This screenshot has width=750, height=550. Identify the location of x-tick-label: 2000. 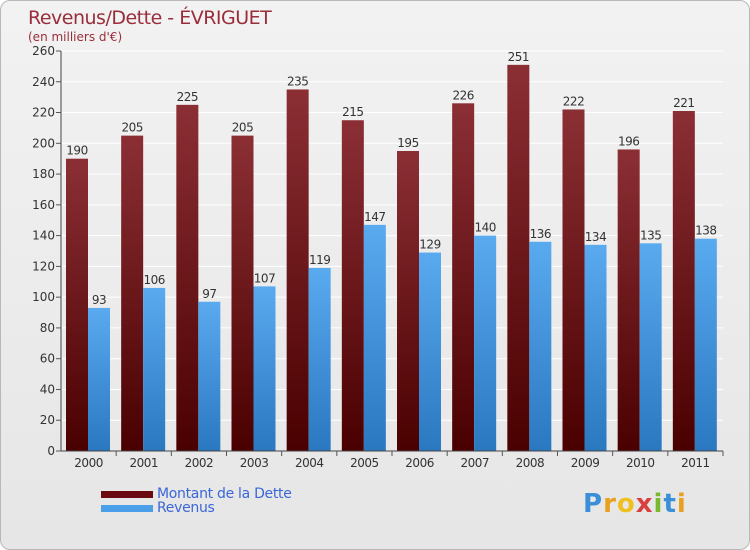
(88, 463).